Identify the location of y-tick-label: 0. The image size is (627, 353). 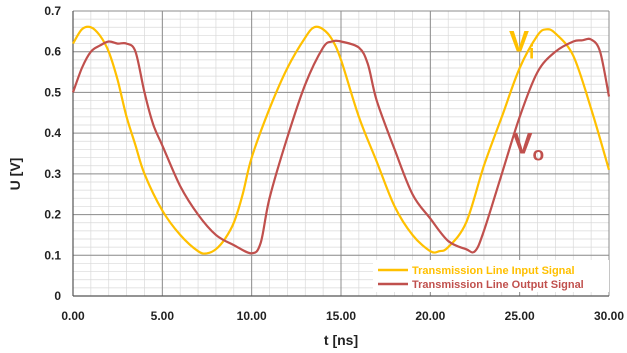
(57, 296).